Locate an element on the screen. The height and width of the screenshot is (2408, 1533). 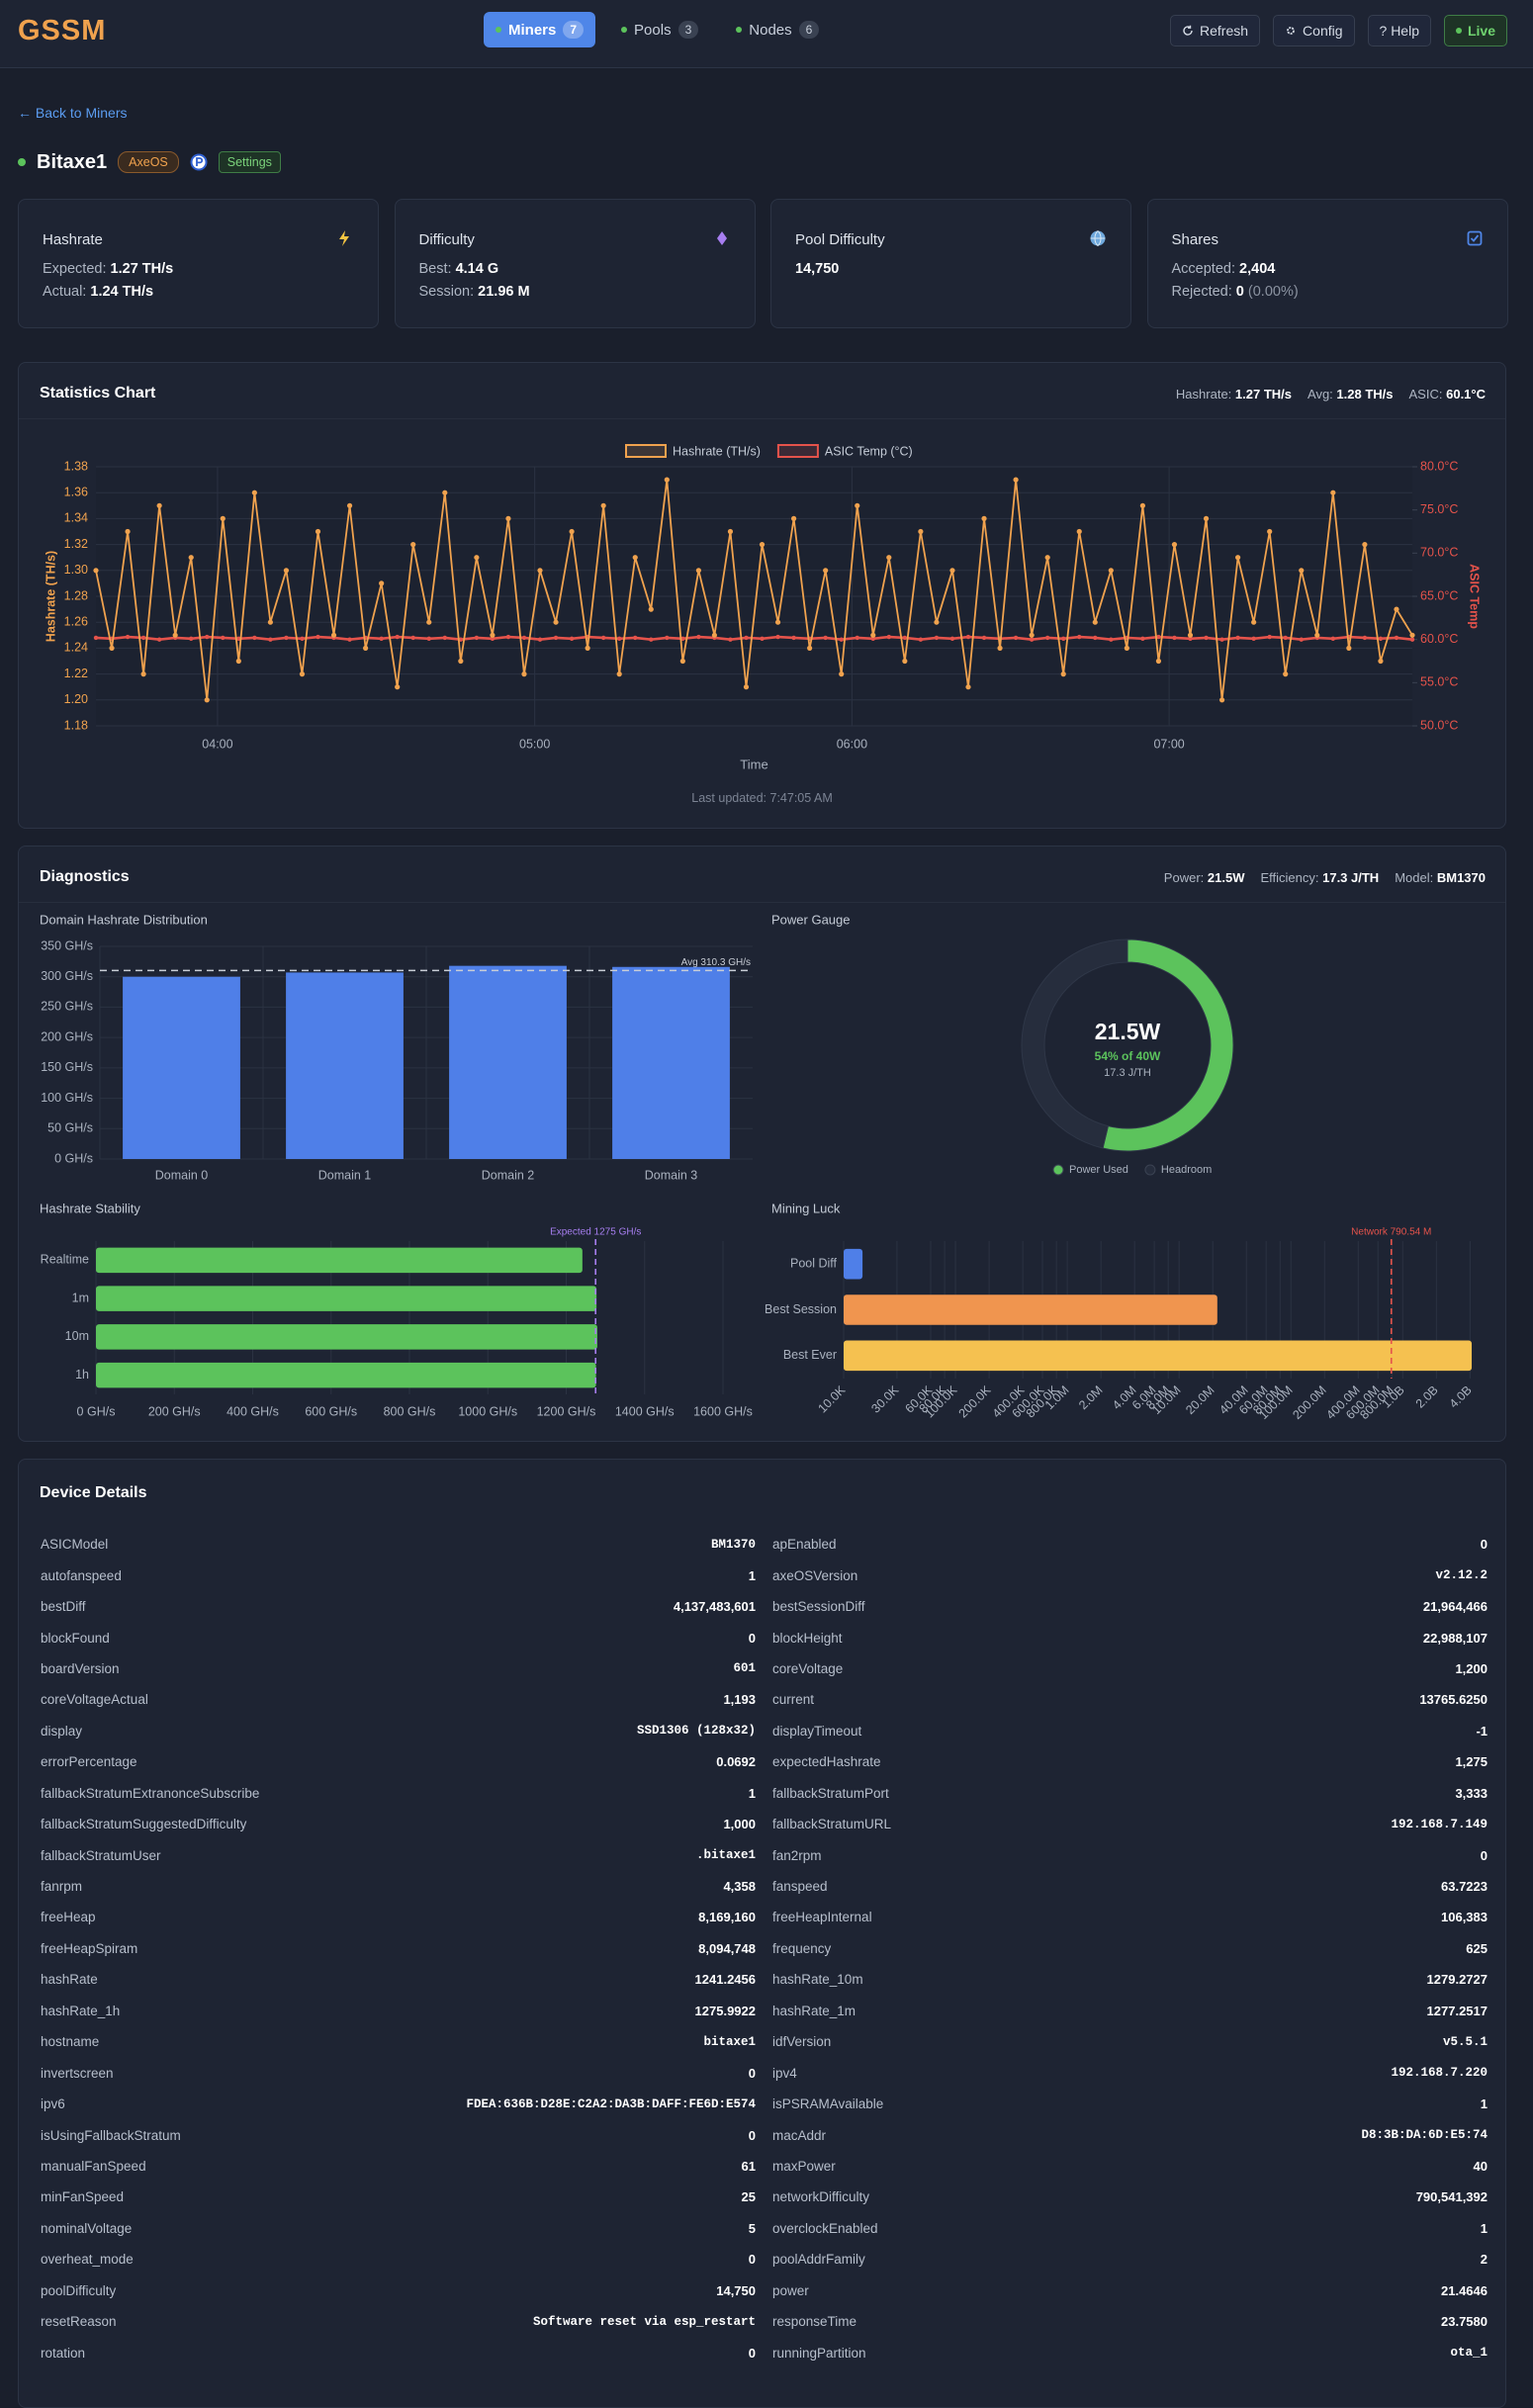
detail-key: freeHeapInternal is located at coordinates (822, 1917).